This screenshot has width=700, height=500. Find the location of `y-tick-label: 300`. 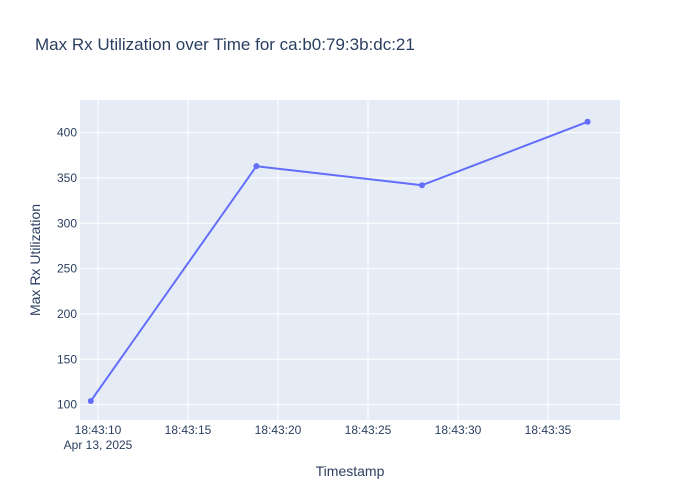

y-tick-label: 300 is located at coordinates (67, 223).